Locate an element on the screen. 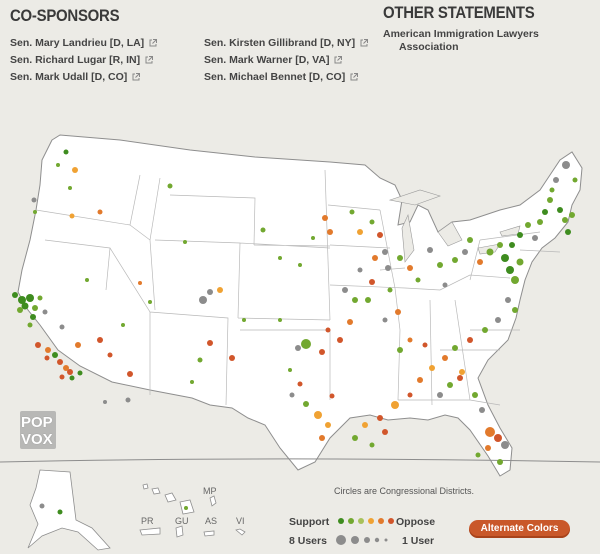  cosponsor-link-lugar: Sen. Richard Lugar [R, IN] is located at coordinates (82, 60).